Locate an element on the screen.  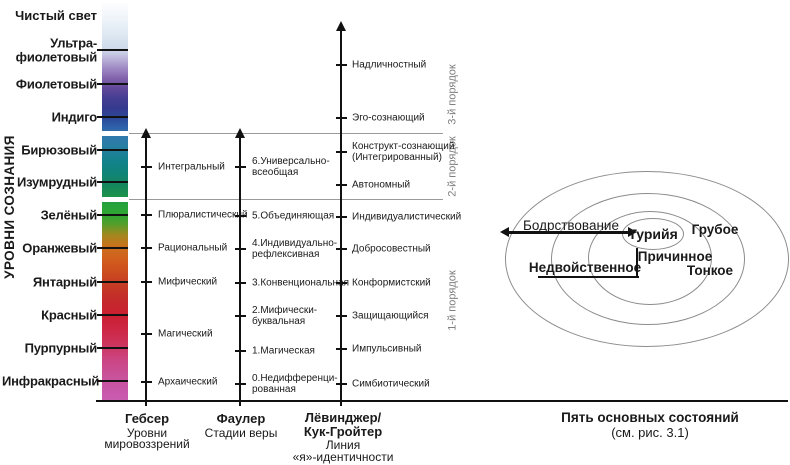
loevinger-stage-individualist: Индивидуалистический is located at coordinates (407, 217).